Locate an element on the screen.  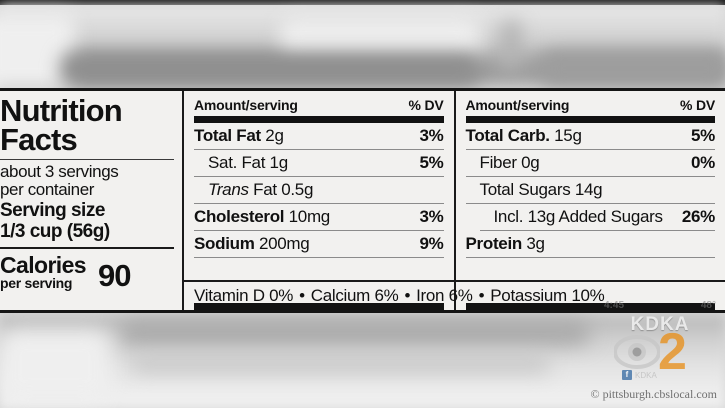
nutrient-amount: 15g is located at coordinates (565, 135).